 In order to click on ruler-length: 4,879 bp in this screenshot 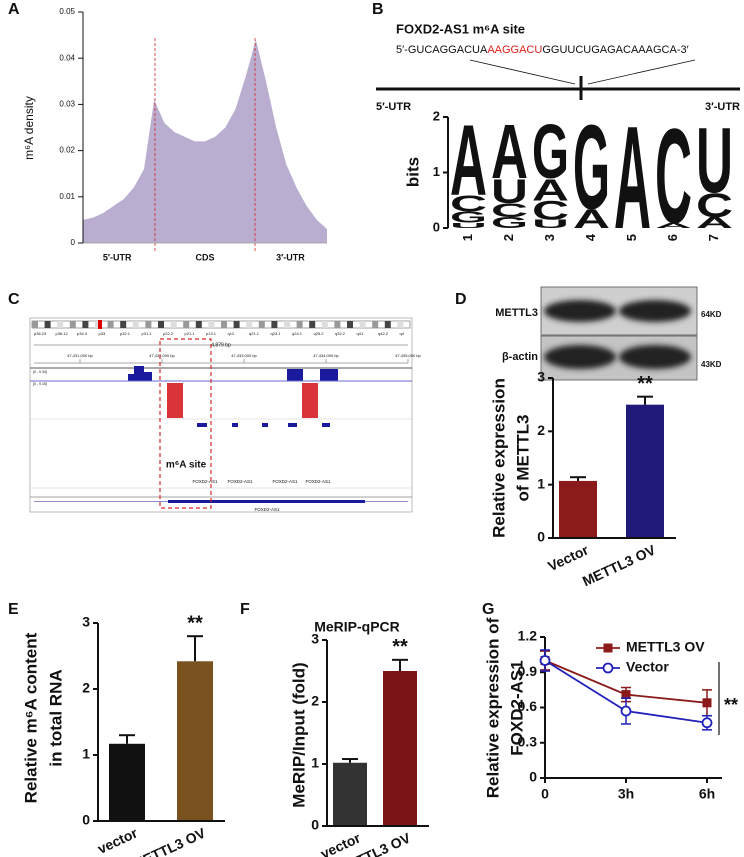, I will do `click(221, 345)`.